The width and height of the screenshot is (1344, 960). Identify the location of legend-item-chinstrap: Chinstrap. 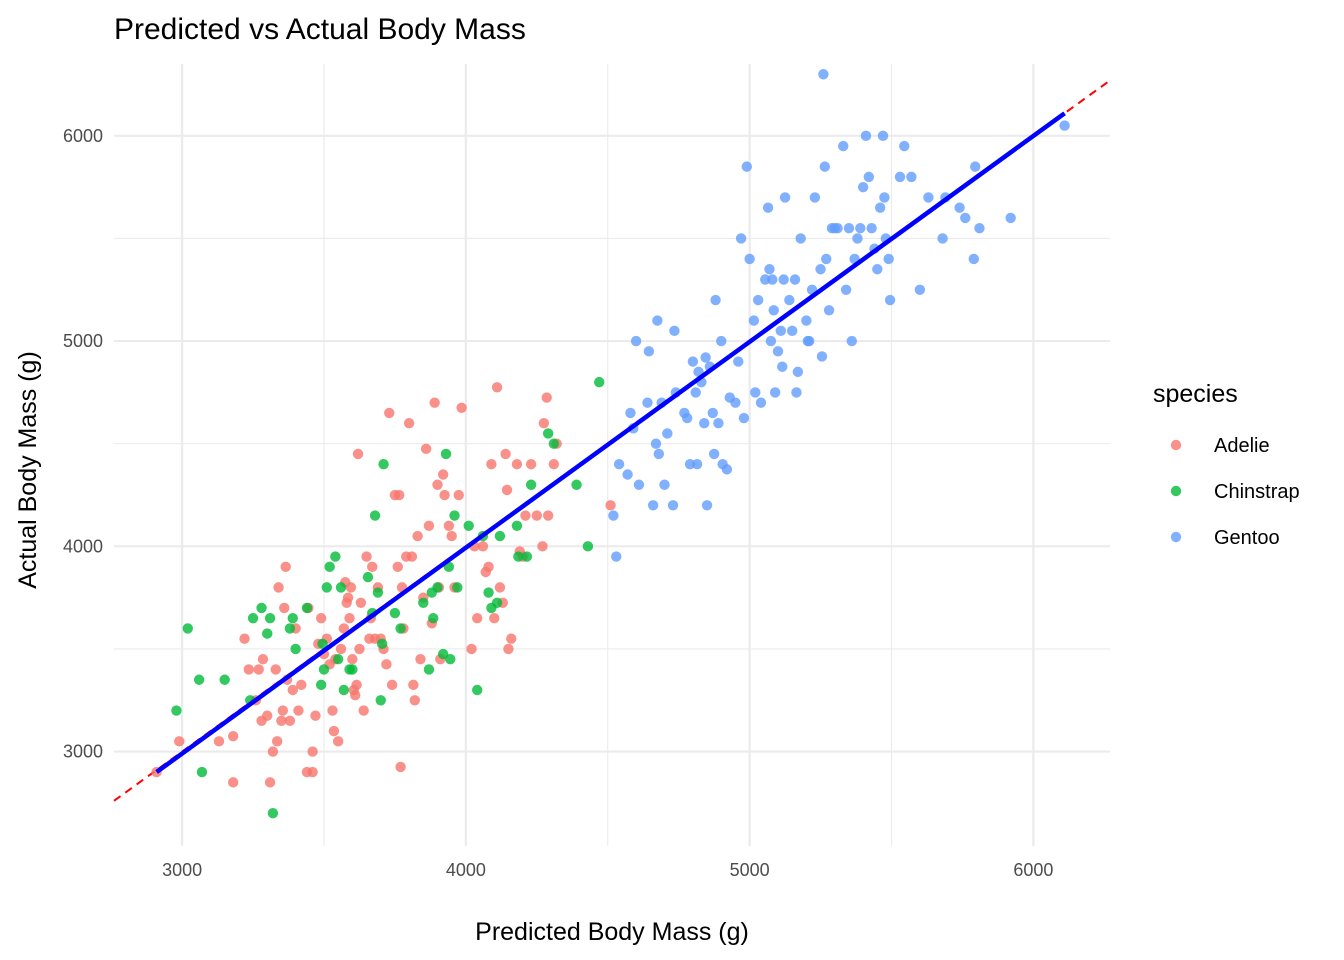
(1235, 492).